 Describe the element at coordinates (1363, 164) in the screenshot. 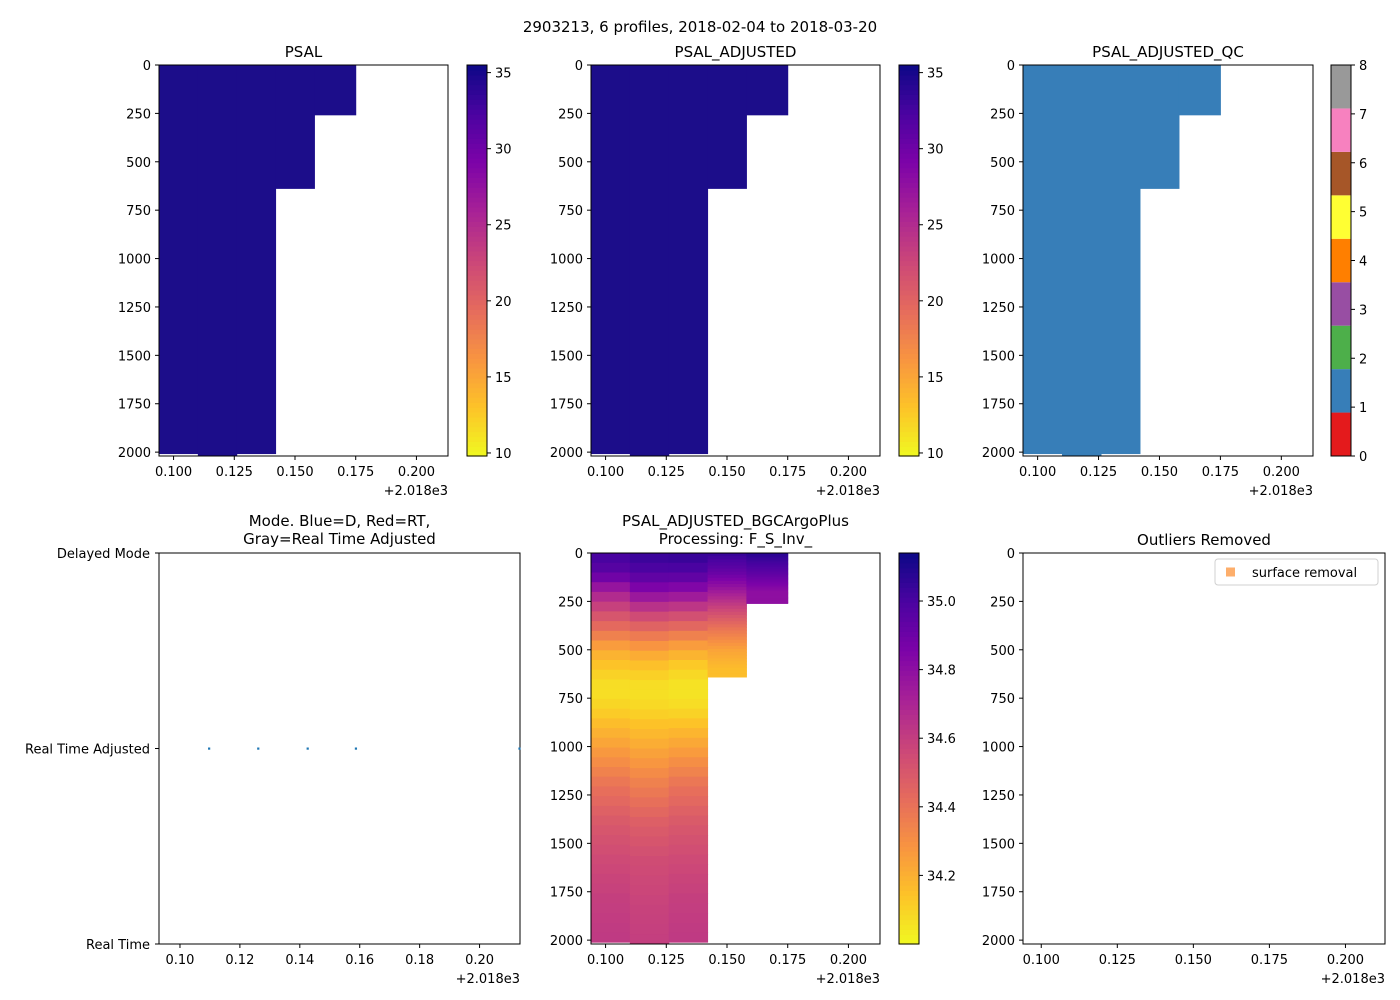

I see `colorbar-tick-label: 6` at that location.